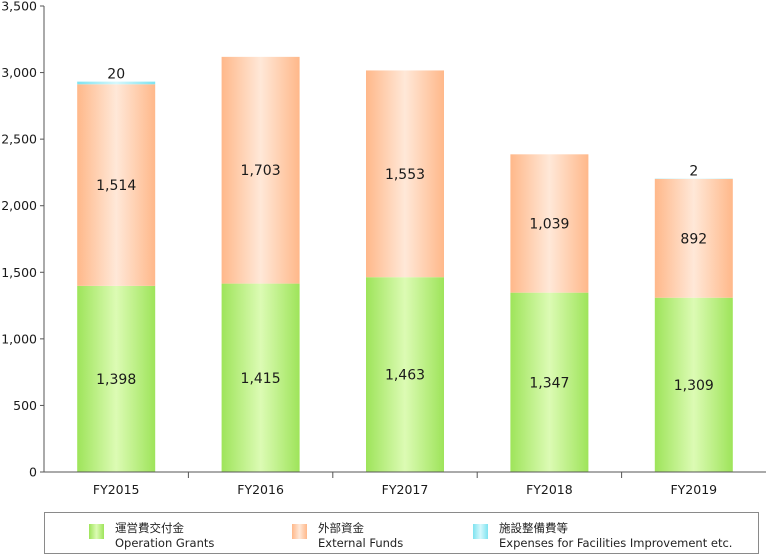  I want to click on y-tick-label: 500, so click(25, 405).